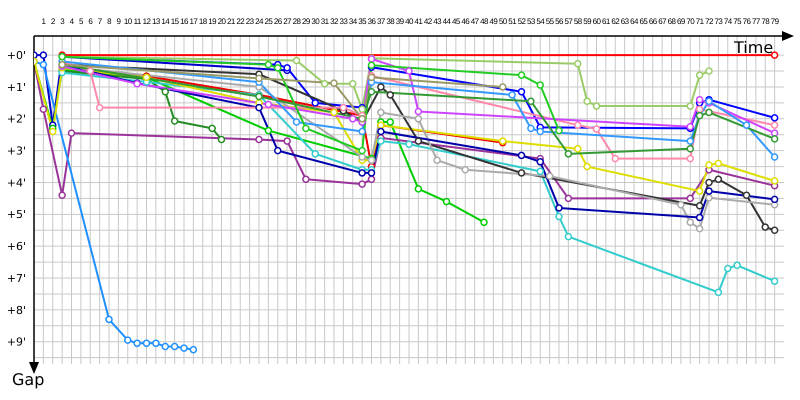 This screenshot has height=400, width=800. What do you see at coordinates (334, 21) in the screenshot?
I see `x-tick-label: 32` at bounding box center [334, 21].